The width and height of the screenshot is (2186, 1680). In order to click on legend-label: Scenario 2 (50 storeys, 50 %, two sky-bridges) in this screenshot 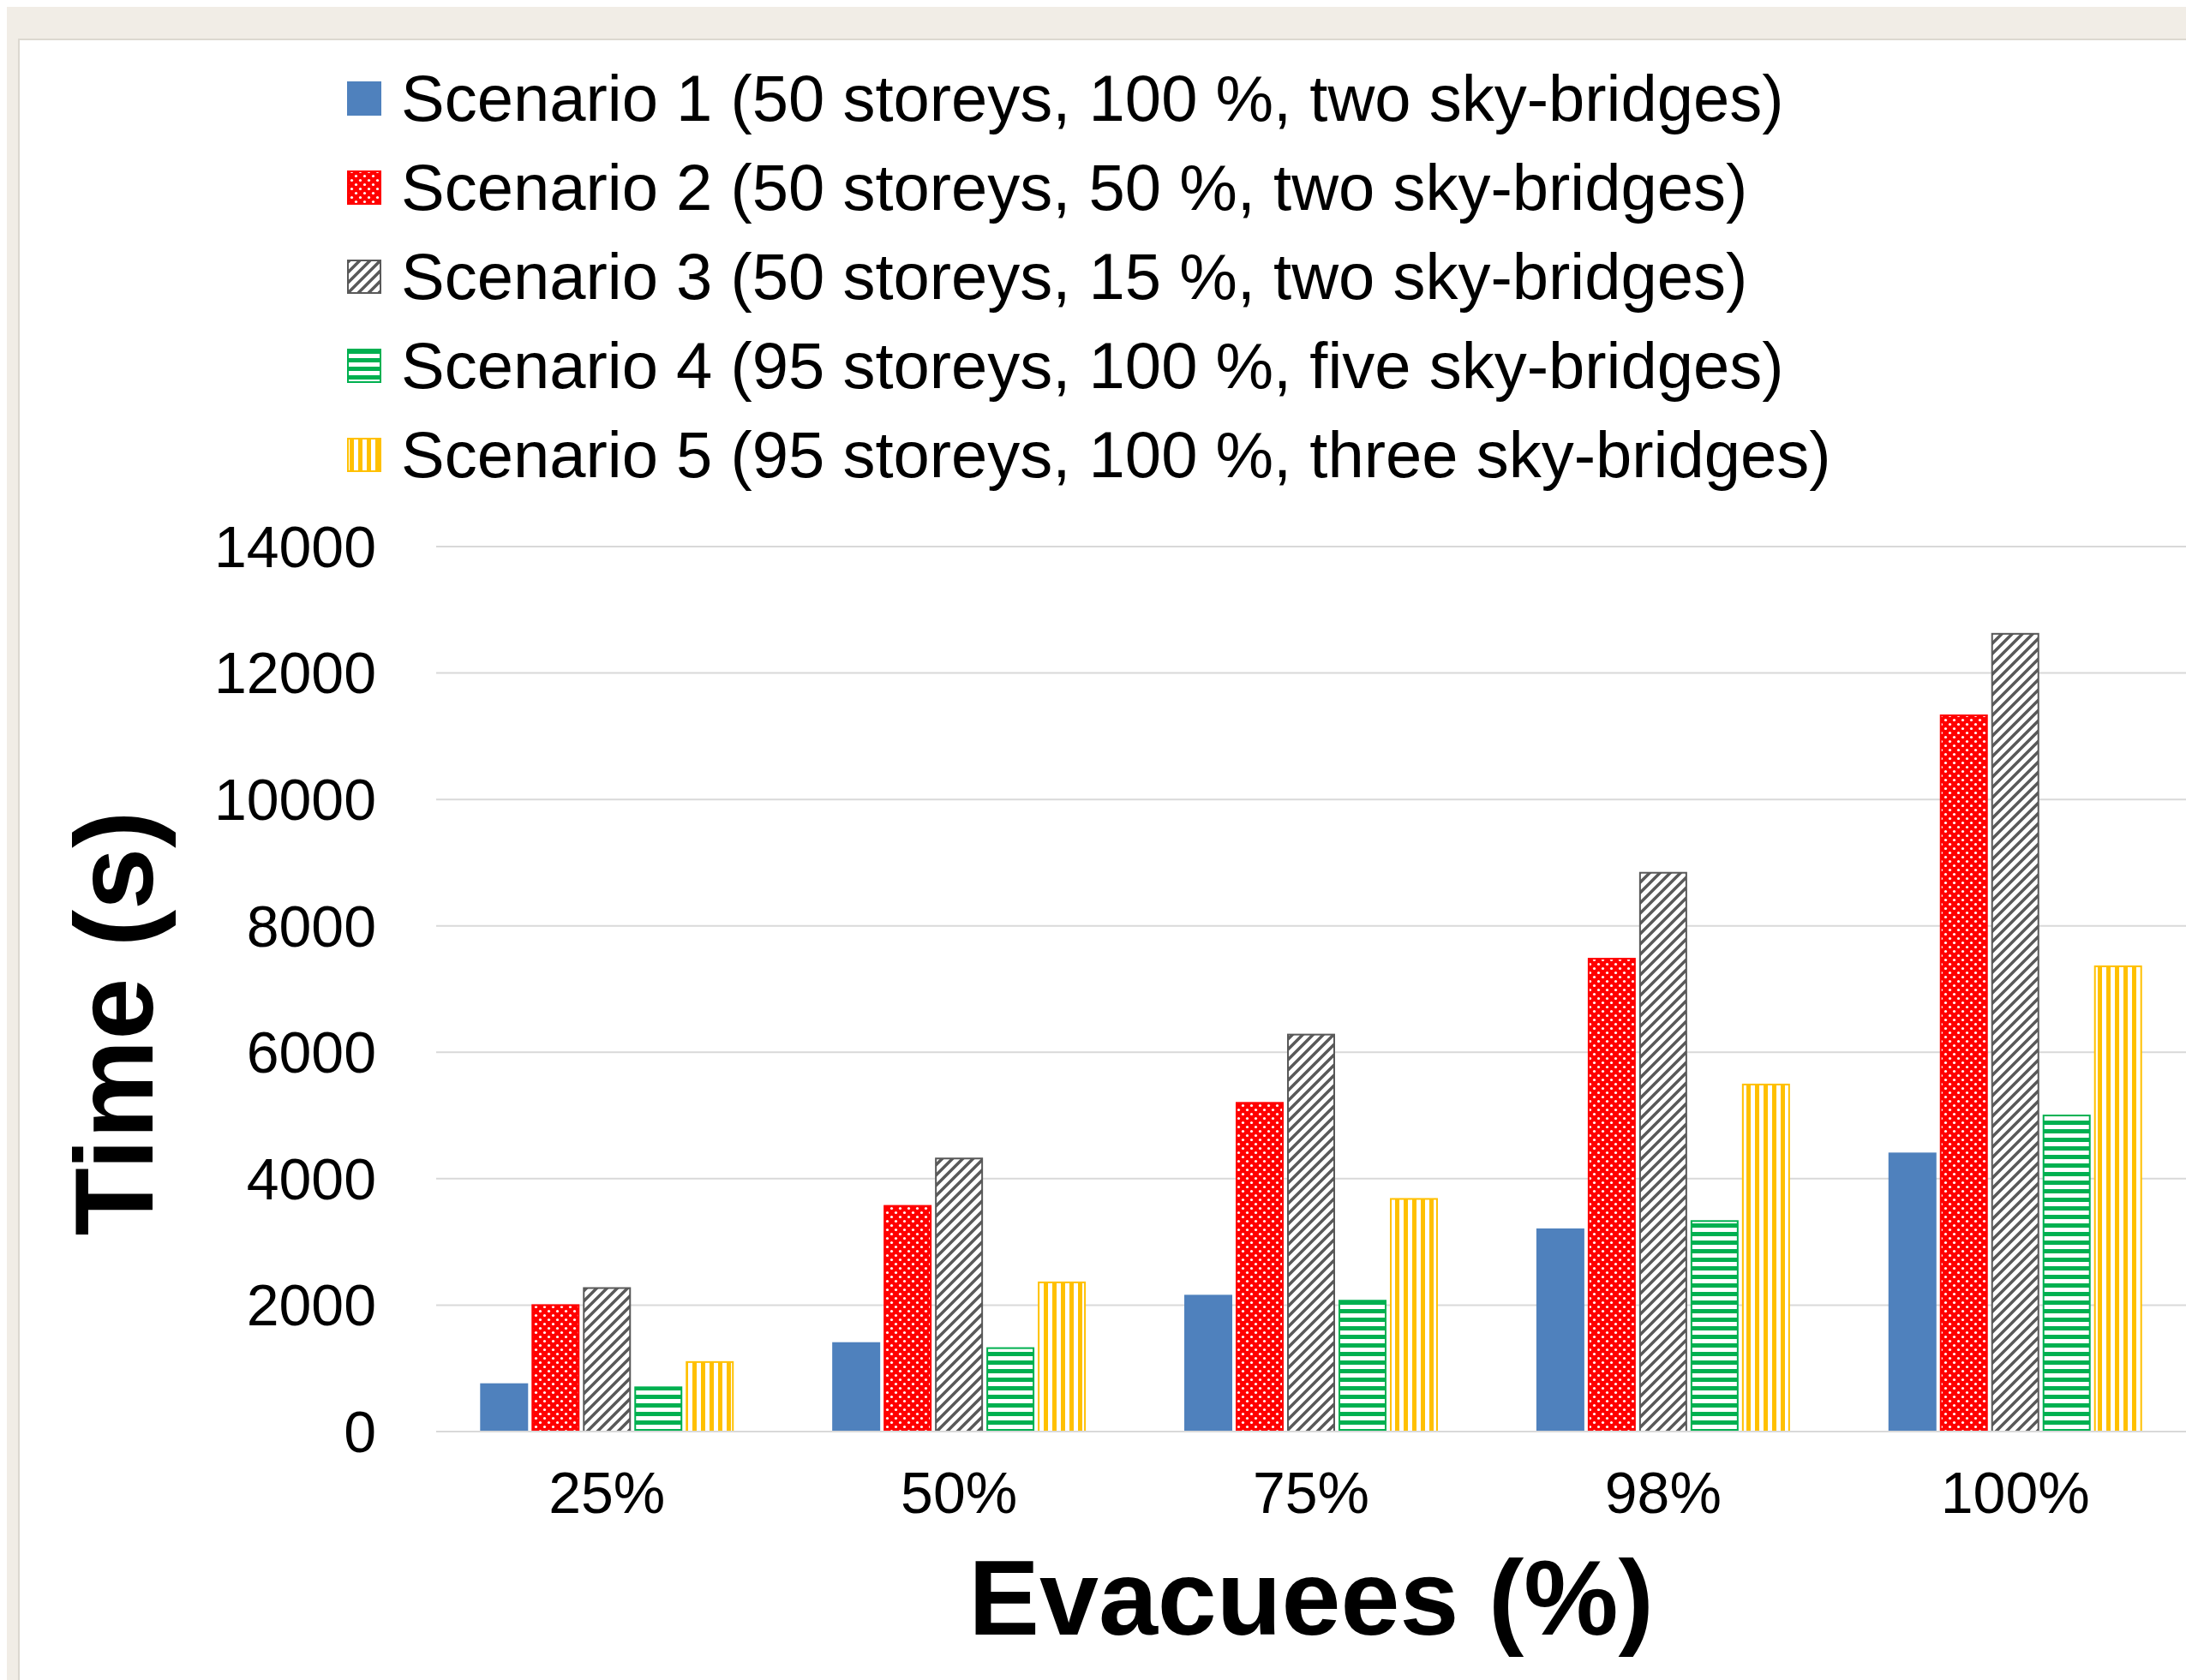, I will do `click(1074, 187)`.